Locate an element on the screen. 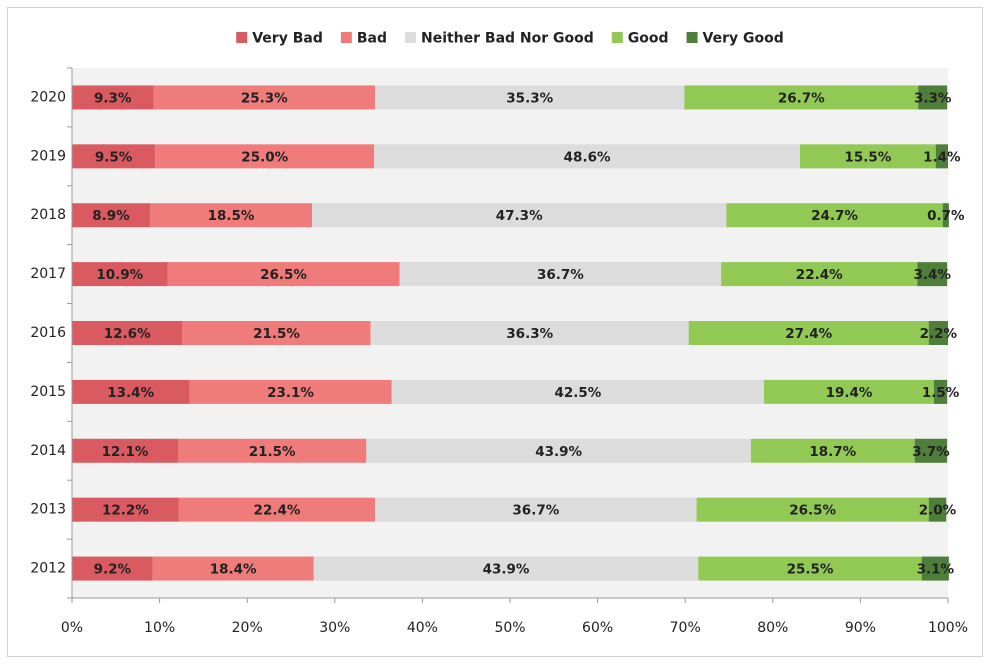 The width and height of the screenshot is (990, 664). data-label: 25.0% is located at coordinates (264, 157).